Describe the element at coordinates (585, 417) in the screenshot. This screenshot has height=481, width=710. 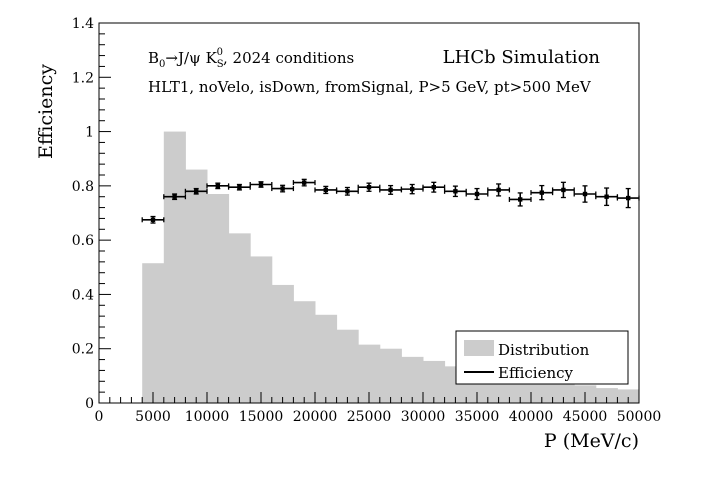
I see `x-tick-label: 45000` at that location.